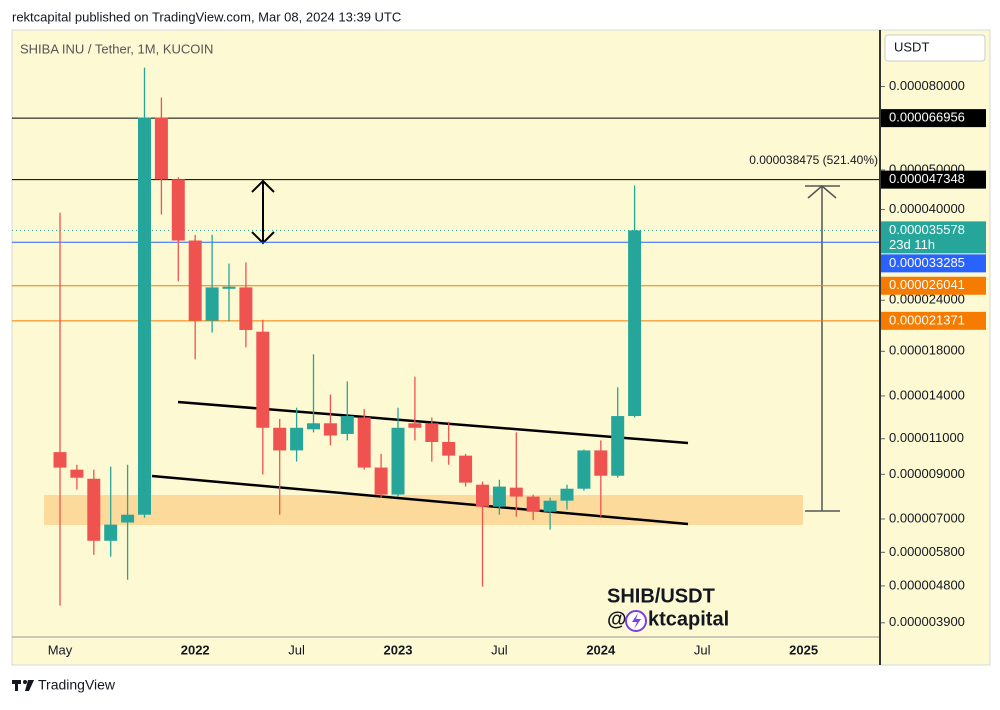 This screenshot has width=1000, height=710. I want to click on x-tick-label: 2024, so click(601, 649).